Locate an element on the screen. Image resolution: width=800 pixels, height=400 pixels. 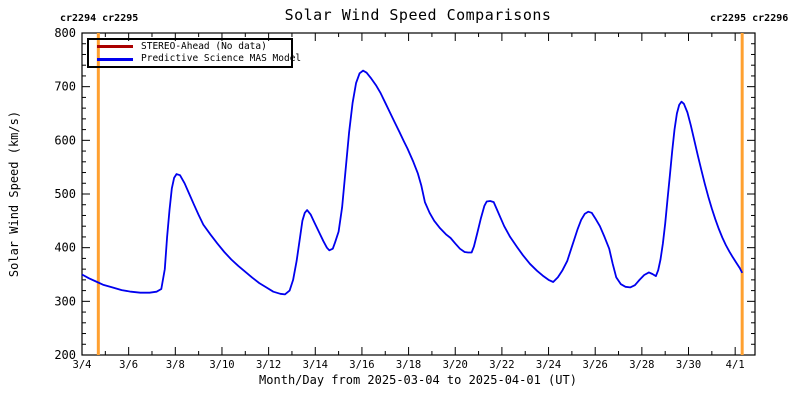
x-tick-label: 3/8 is located at coordinates (175, 365).